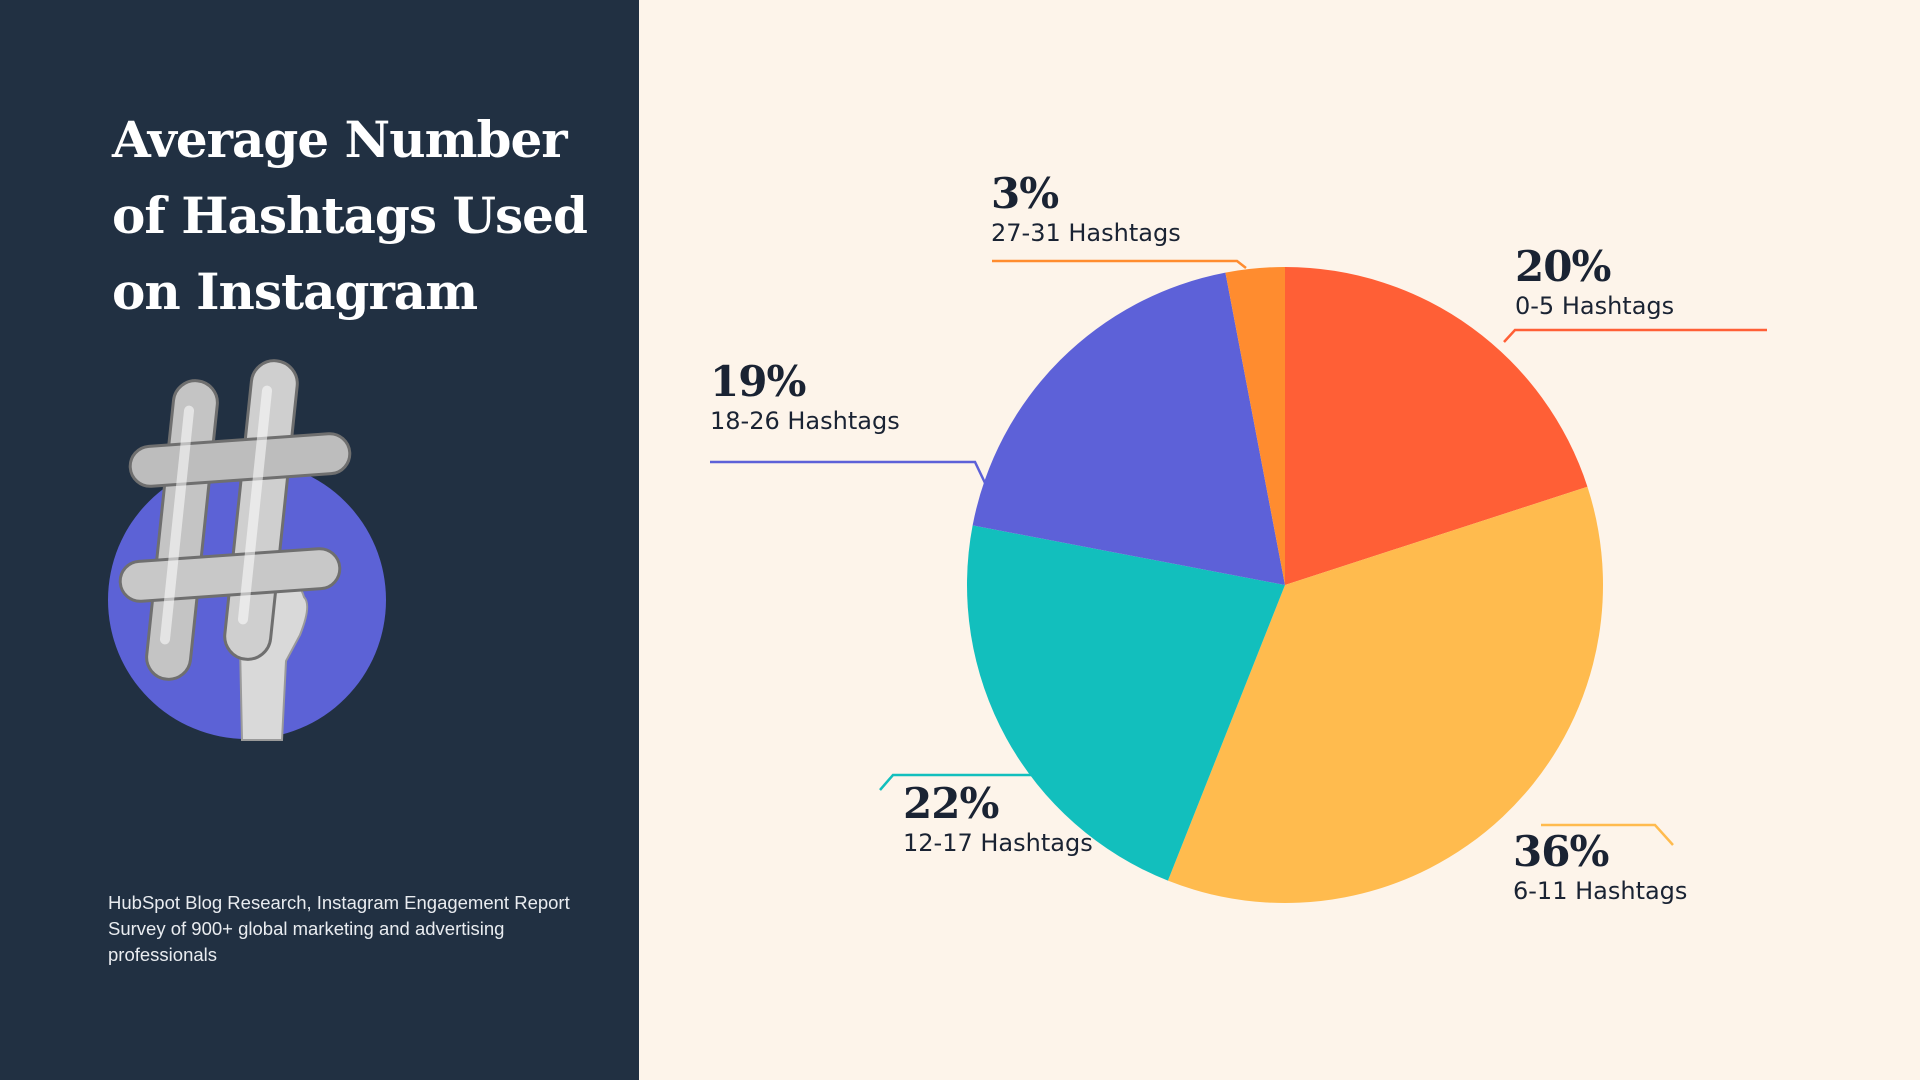 This screenshot has width=1920, height=1080. Describe the element at coordinates (1086, 233) in the screenshot. I see `category-label: 27-31 Hashtags` at that location.